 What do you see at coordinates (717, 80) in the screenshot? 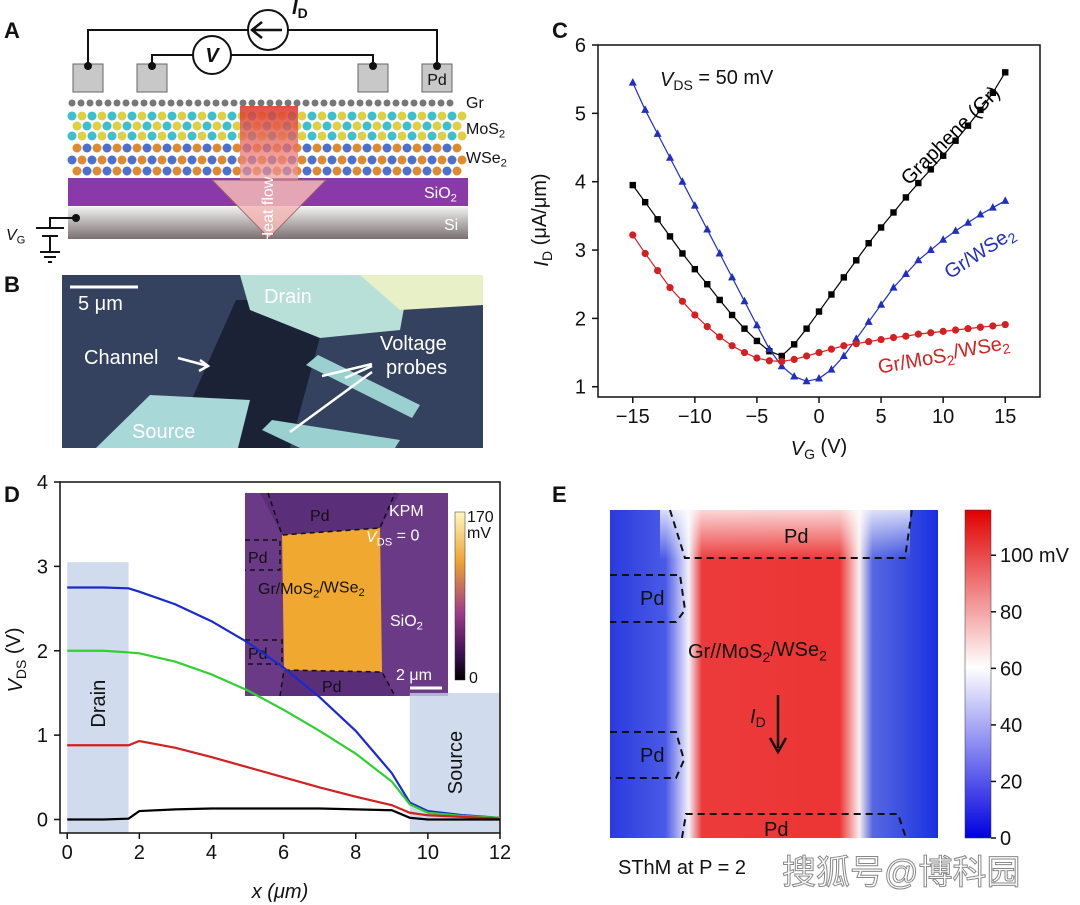
I see `annotation: VDS = 50 mV` at bounding box center [717, 80].